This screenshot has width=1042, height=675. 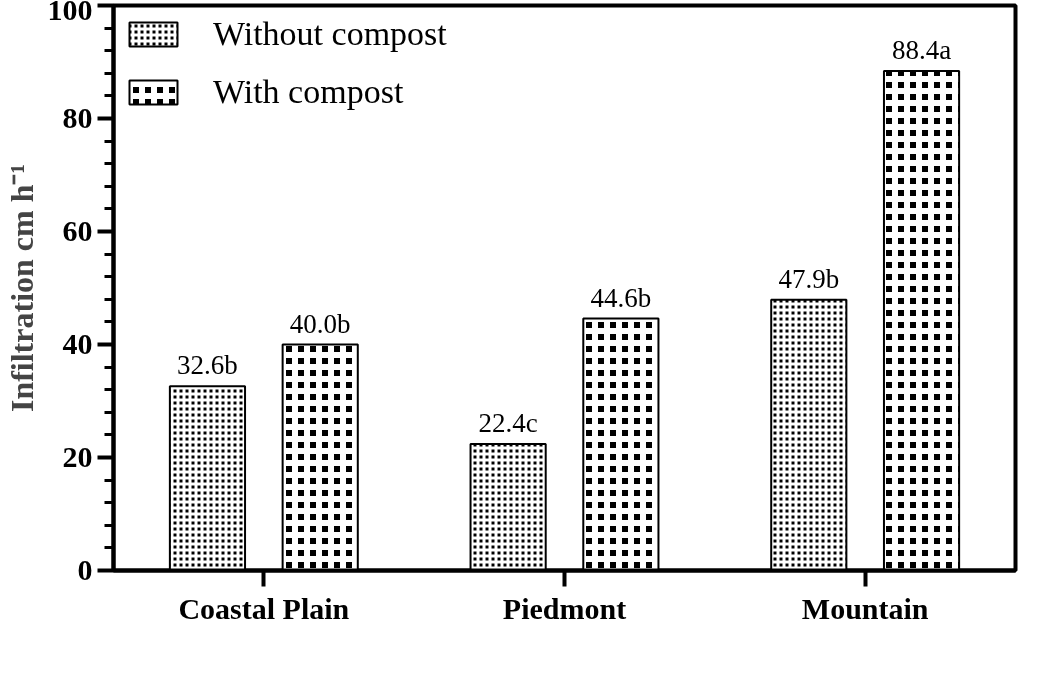 What do you see at coordinates (77, 230) in the screenshot?
I see `y-tick-label: 60` at bounding box center [77, 230].